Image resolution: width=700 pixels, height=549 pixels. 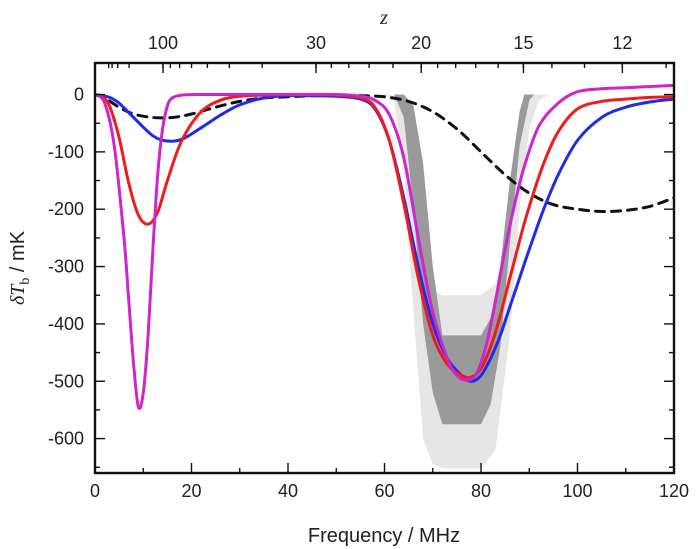 I want to click on x-tick-label: 60, so click(x=384, y=491).